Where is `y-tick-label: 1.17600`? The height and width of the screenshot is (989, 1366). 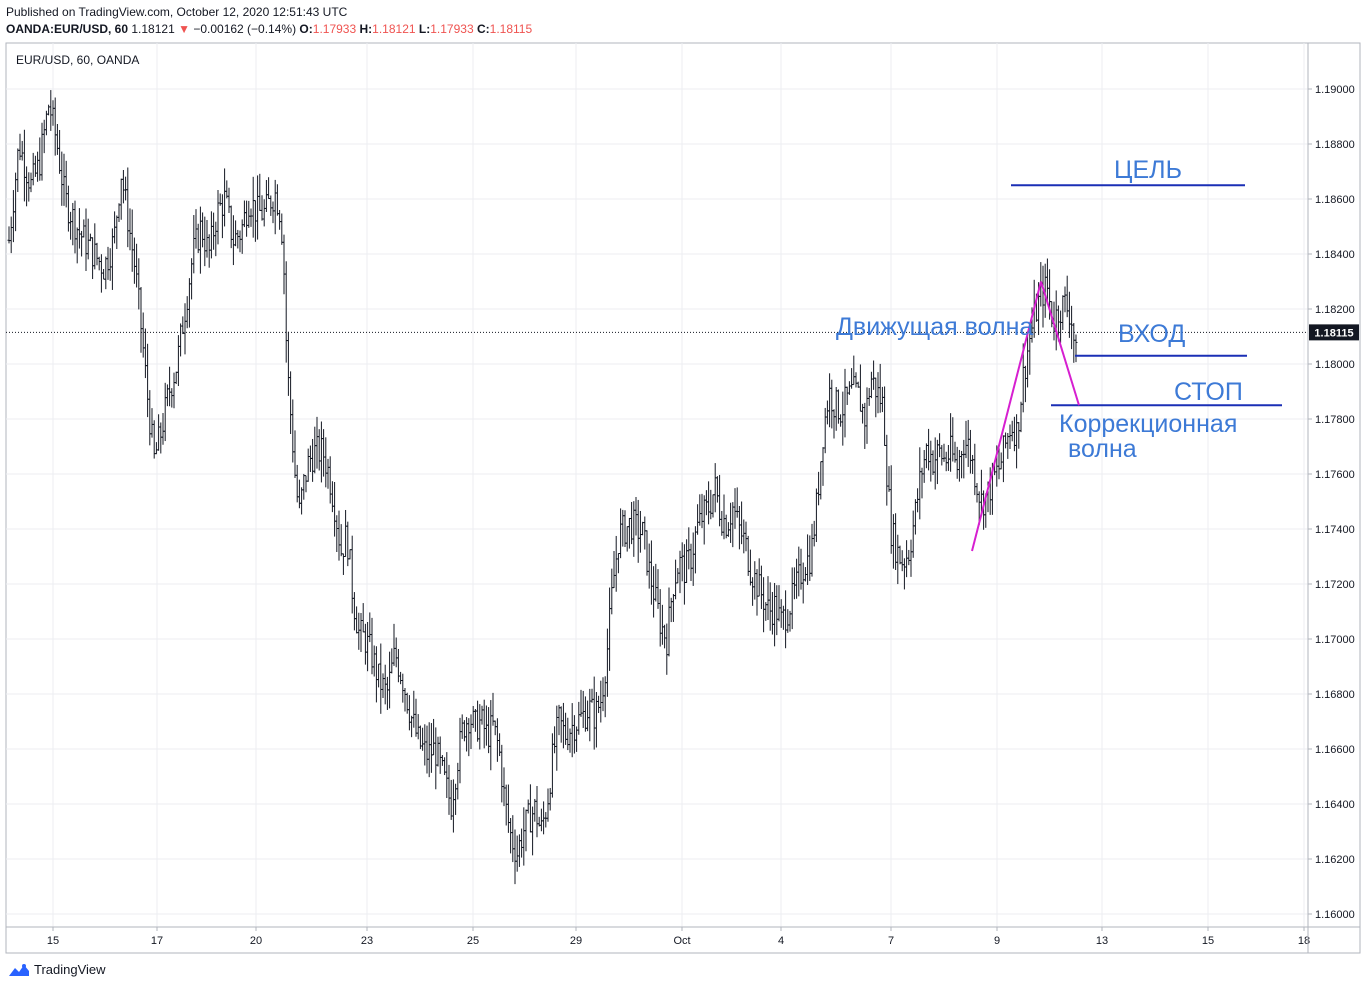
y-tick-label: 1.17600 is located at coordinates (1335, 475).